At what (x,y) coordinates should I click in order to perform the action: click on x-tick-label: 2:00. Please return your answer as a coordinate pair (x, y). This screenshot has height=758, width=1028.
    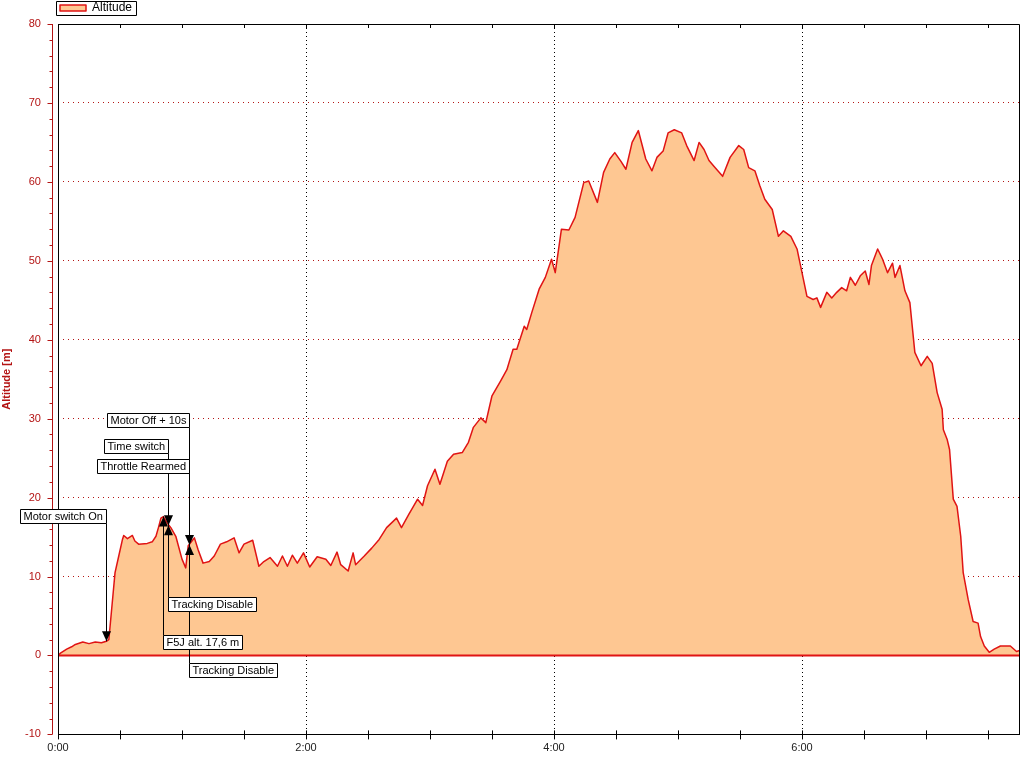
    Looking at the image, I should click on (306, 747).